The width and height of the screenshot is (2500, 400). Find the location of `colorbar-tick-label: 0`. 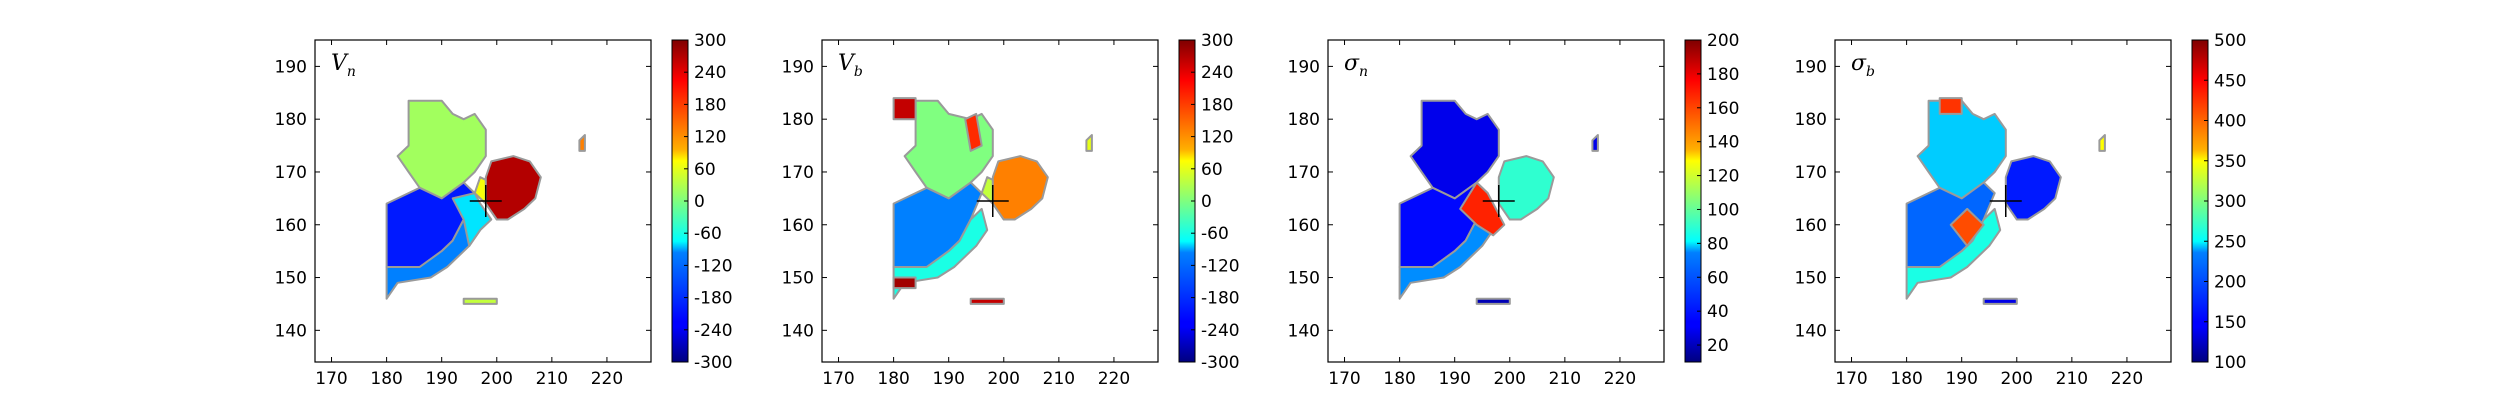

colorbar-tick-label: 0 is located at coordinates (1206, 202).